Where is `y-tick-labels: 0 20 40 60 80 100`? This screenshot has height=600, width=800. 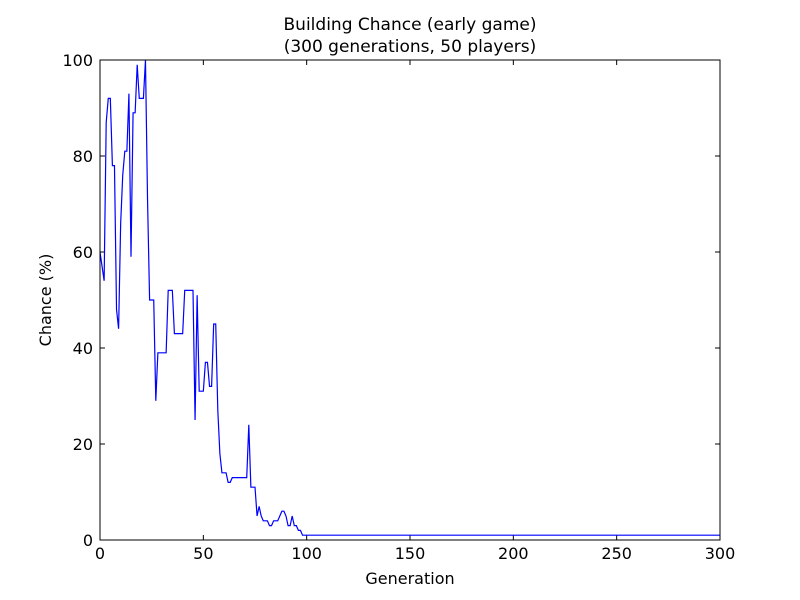 y-tick-labels: 0 20 40 60 80 100 is located at coordinates (77, 300).